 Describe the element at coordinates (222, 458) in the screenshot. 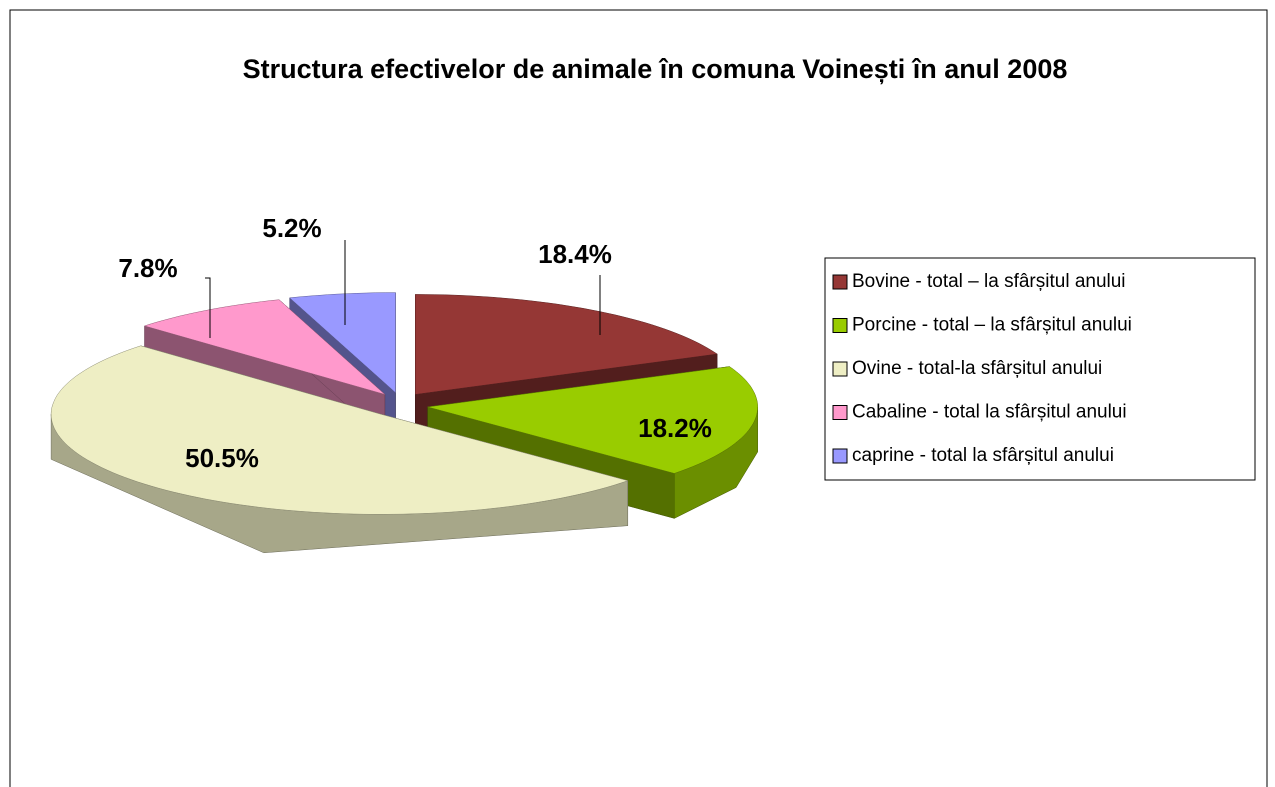

I see `data-label: 50.5%` at that location.